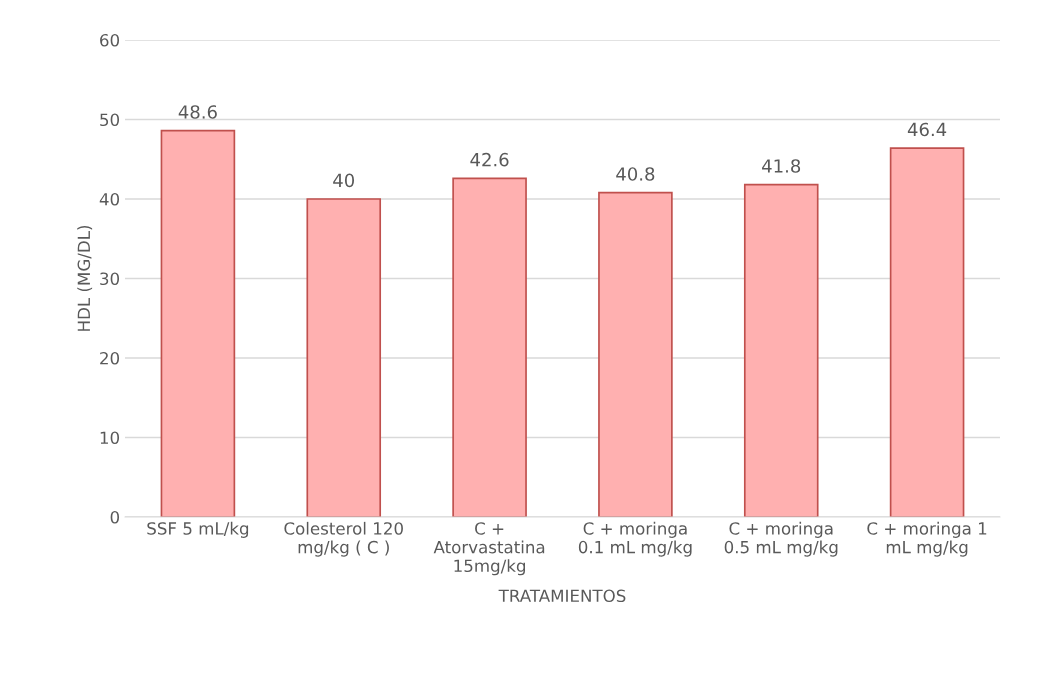  I want to click on data-label: 42.6, so click(489, 159).